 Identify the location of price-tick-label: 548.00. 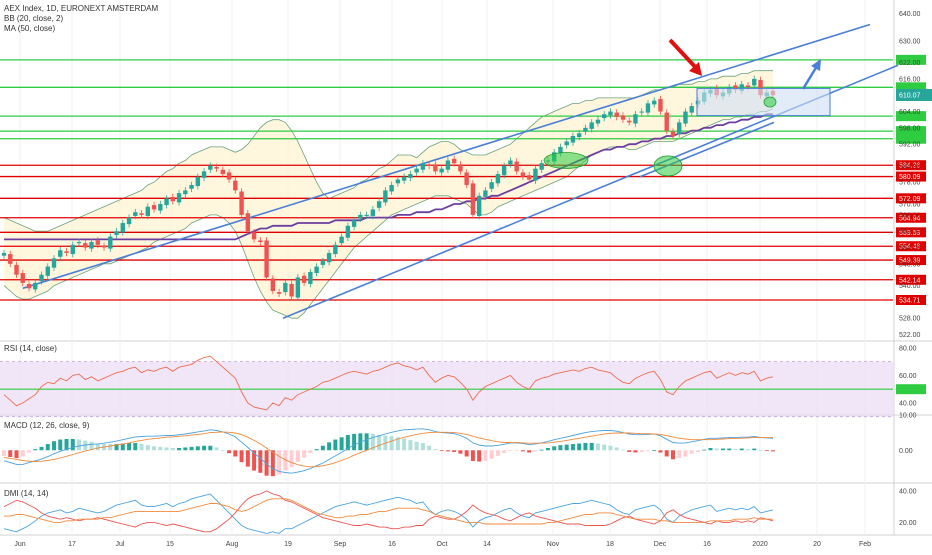
(910, 264).